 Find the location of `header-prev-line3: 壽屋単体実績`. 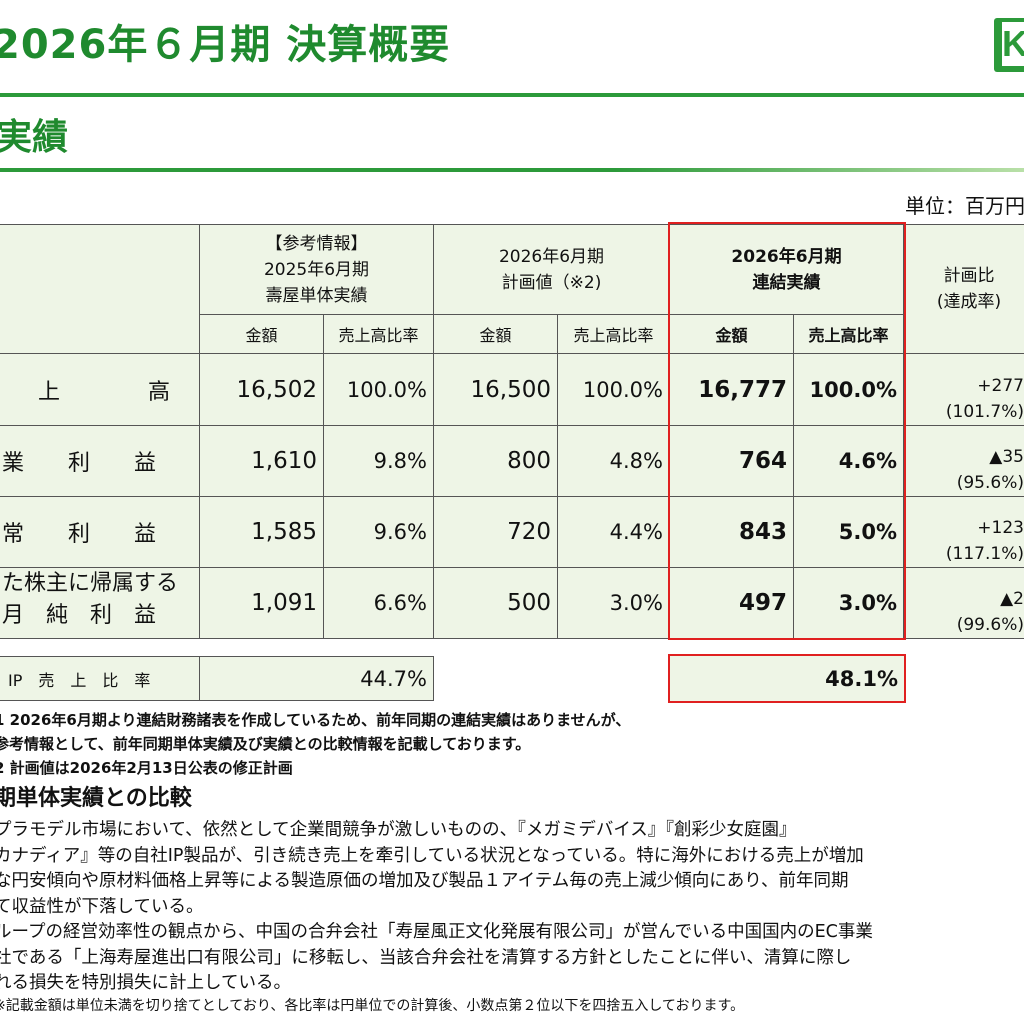

header-prev-line3: 壽屋単体実績 is located at coordinates (316, 295).